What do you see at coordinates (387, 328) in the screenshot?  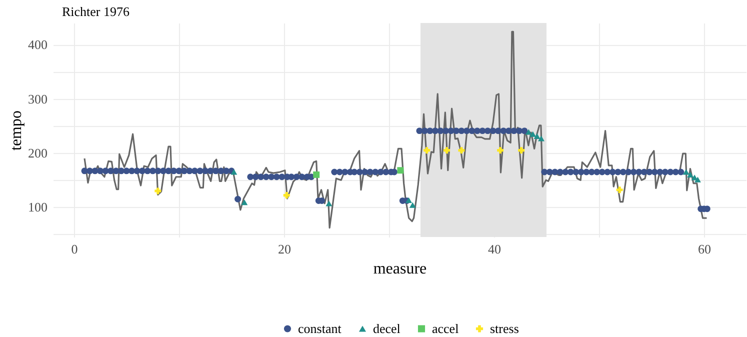 I see `legend-label: decel` at bounding box center [387, 328].